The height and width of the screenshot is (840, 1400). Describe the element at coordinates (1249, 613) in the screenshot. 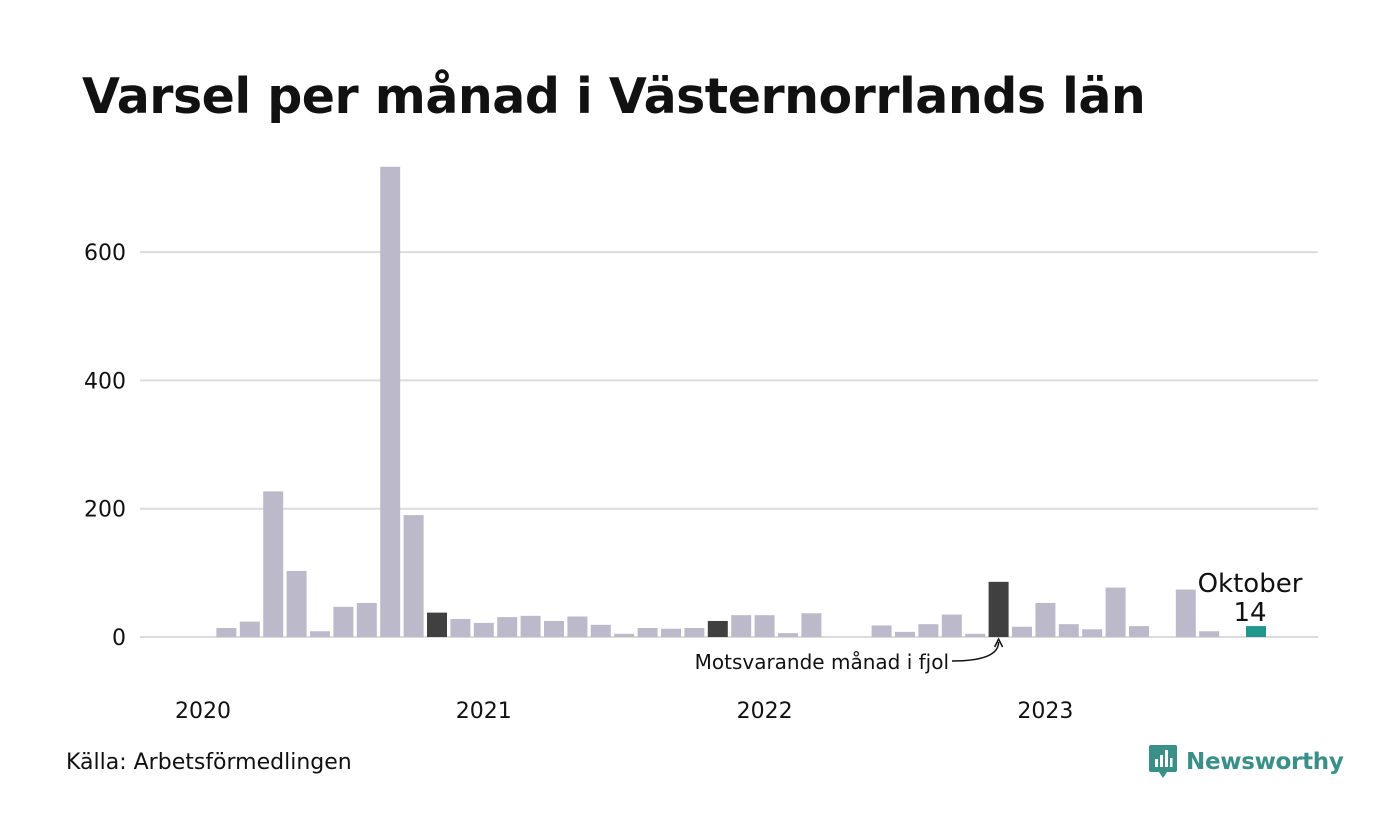

I see `highlight-value-label: 14` at that location.